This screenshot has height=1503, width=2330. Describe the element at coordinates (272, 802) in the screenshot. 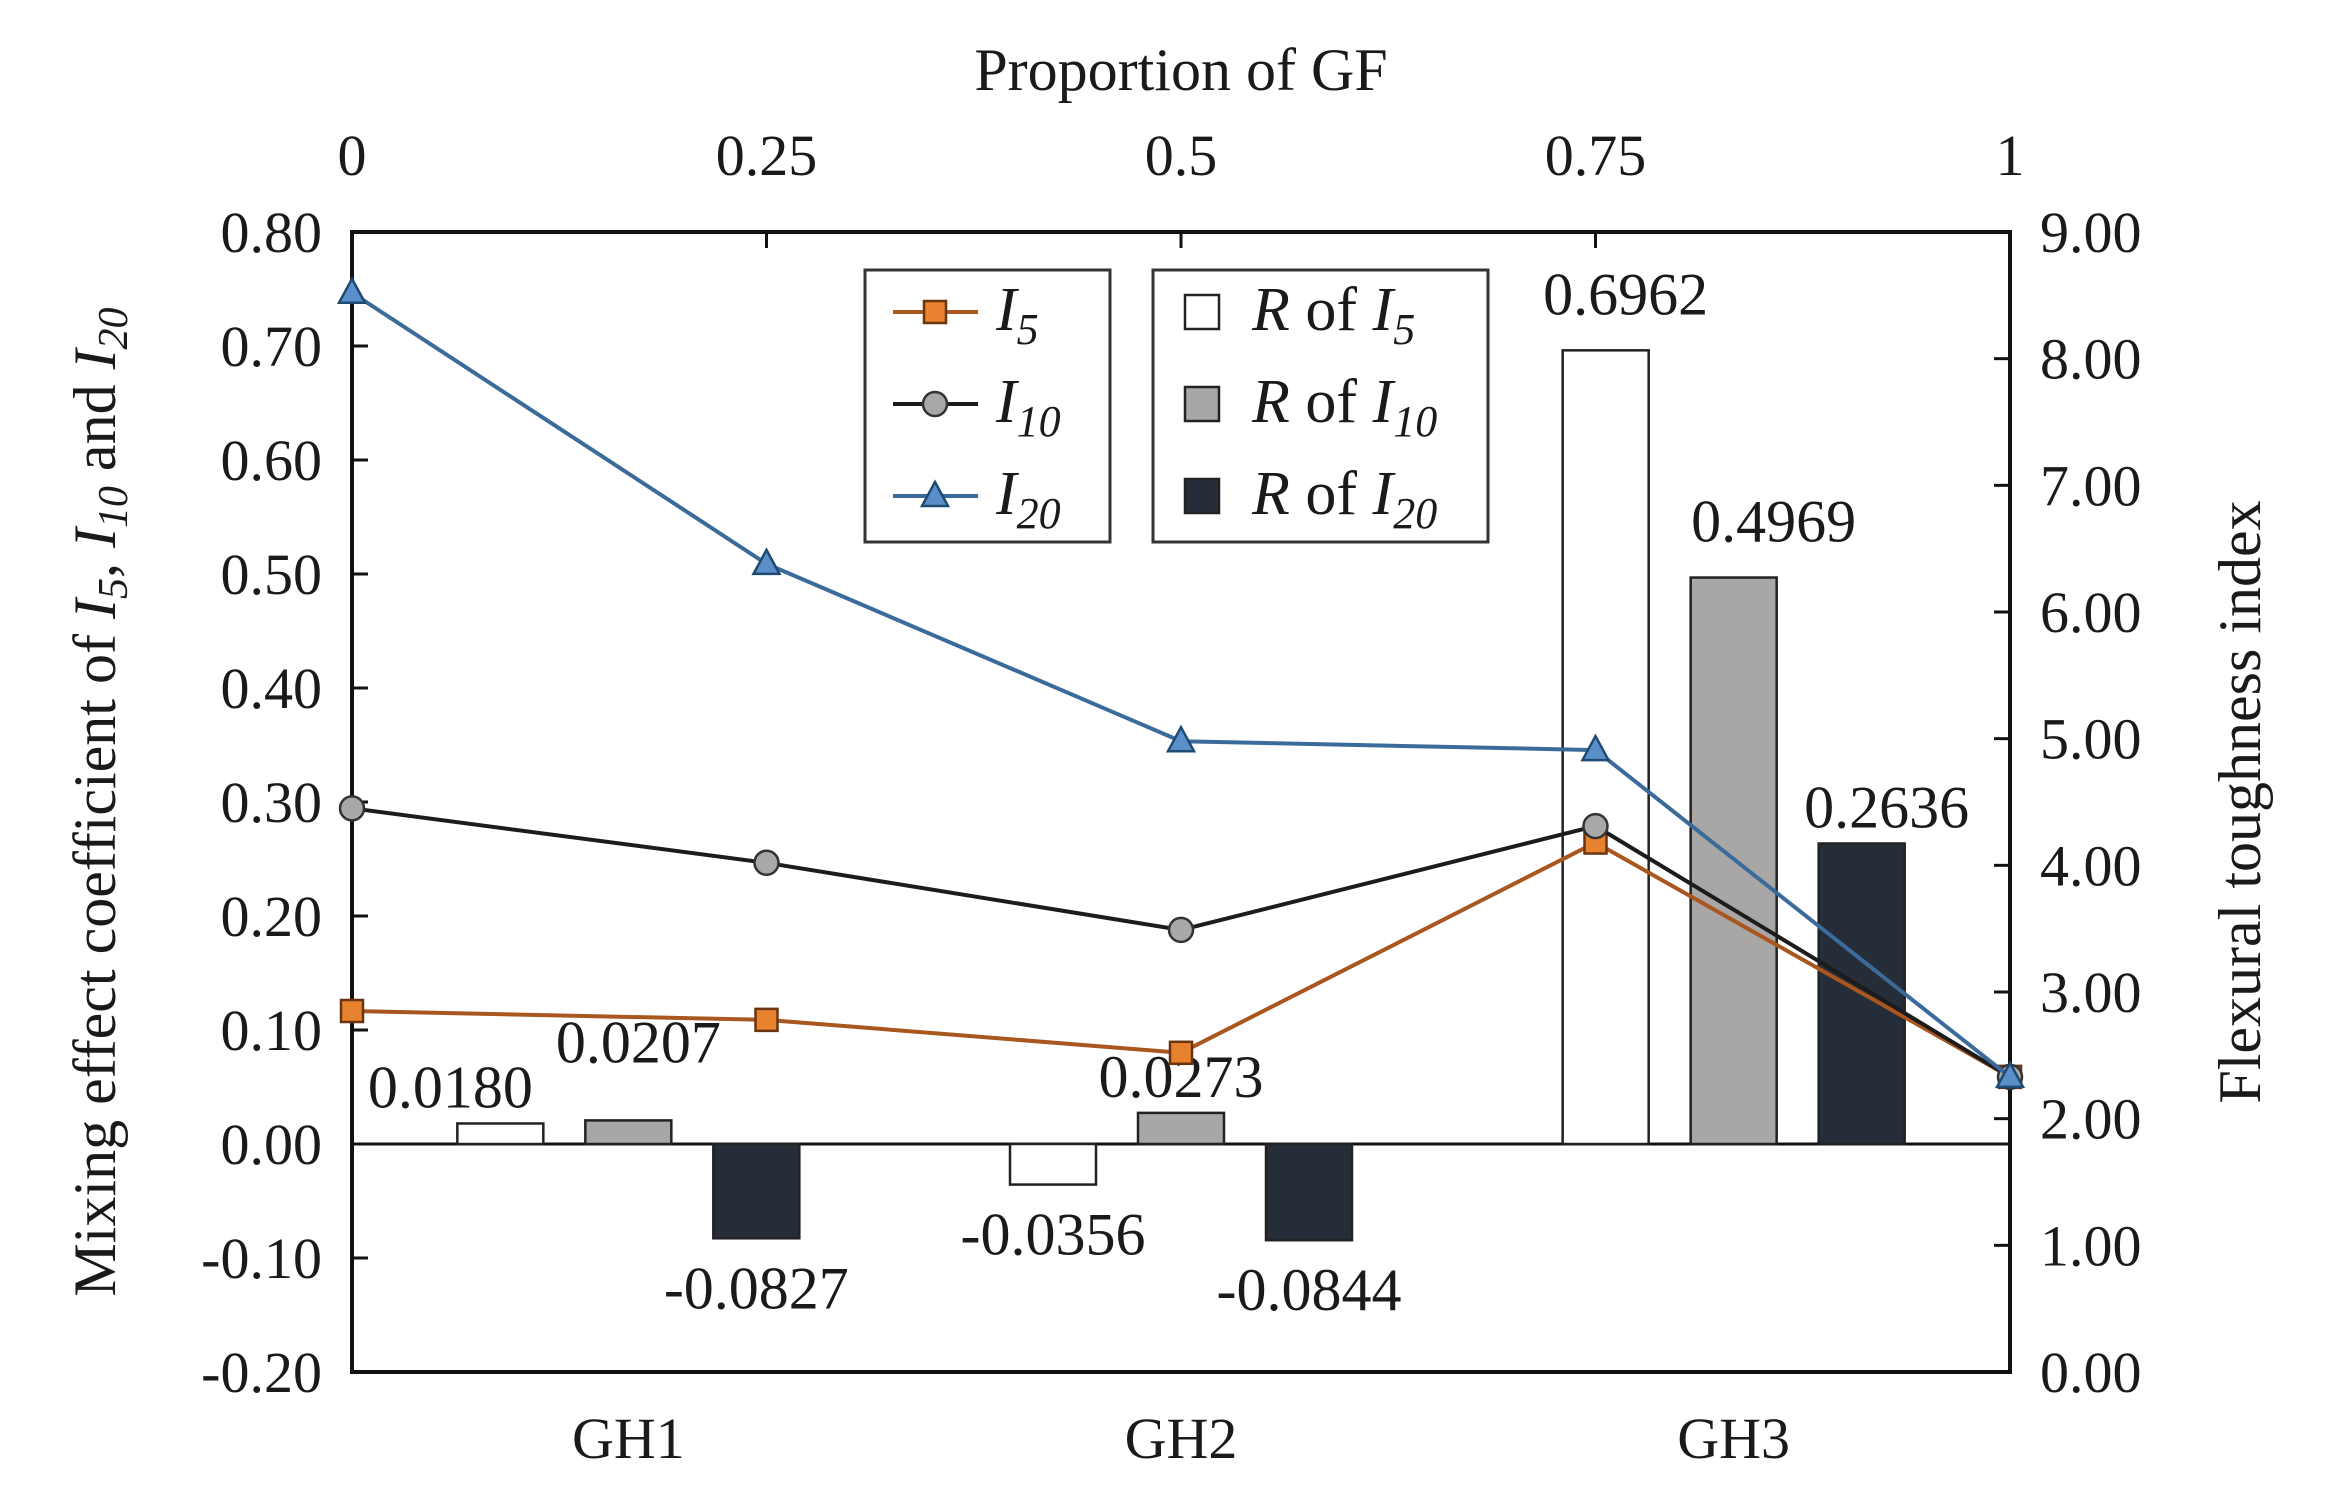

I see `left-tick-label: 0.30` at that location.